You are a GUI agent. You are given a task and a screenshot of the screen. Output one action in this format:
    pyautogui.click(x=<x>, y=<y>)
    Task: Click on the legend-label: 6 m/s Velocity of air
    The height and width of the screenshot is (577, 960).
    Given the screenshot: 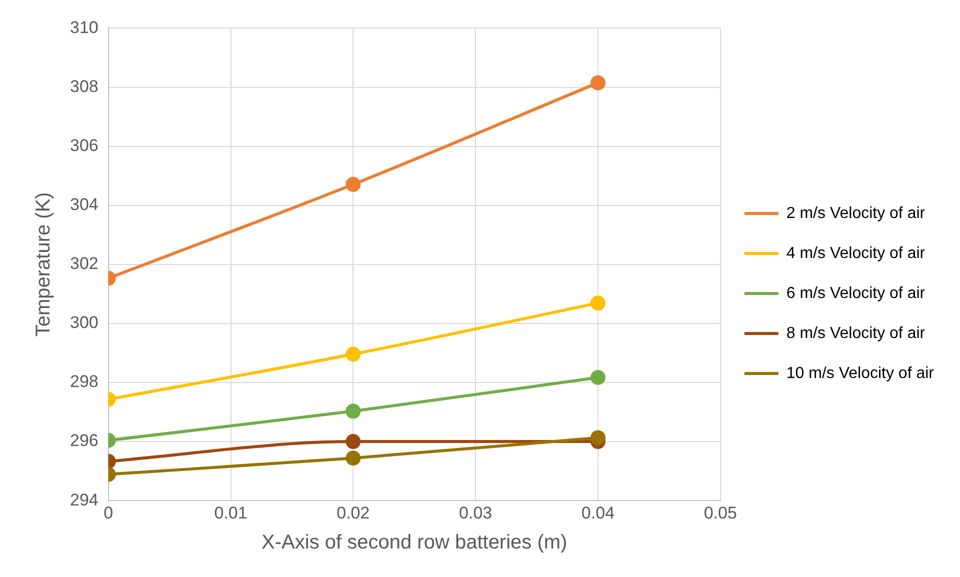 What is the action you would take?
    pyautogui.click(x=856, y=293)
    